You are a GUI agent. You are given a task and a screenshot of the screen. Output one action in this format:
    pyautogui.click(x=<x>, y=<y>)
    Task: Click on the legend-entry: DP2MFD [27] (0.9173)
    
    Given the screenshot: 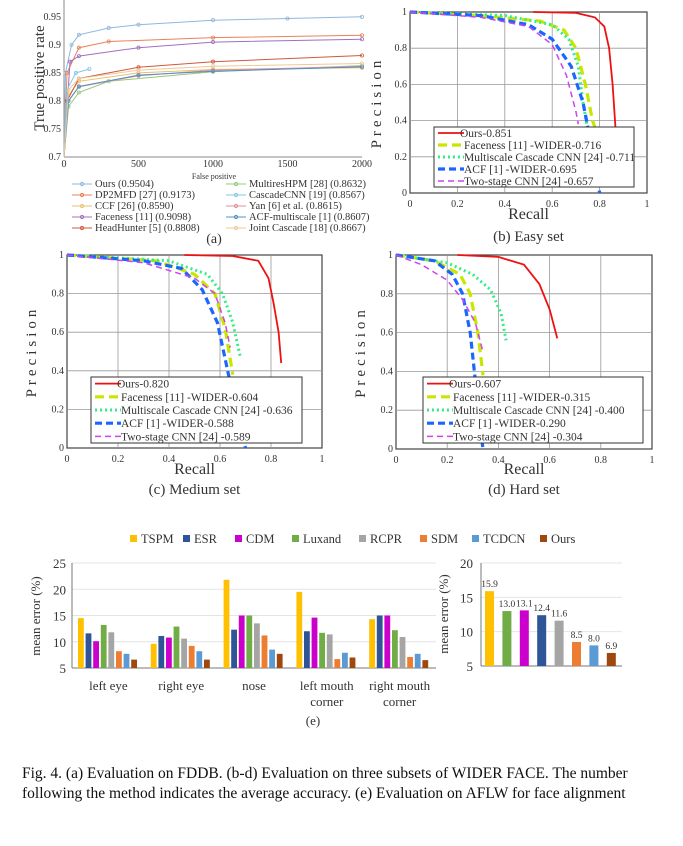 What is the action you would take?
    pyautogui.click(x=145, y=195)
    